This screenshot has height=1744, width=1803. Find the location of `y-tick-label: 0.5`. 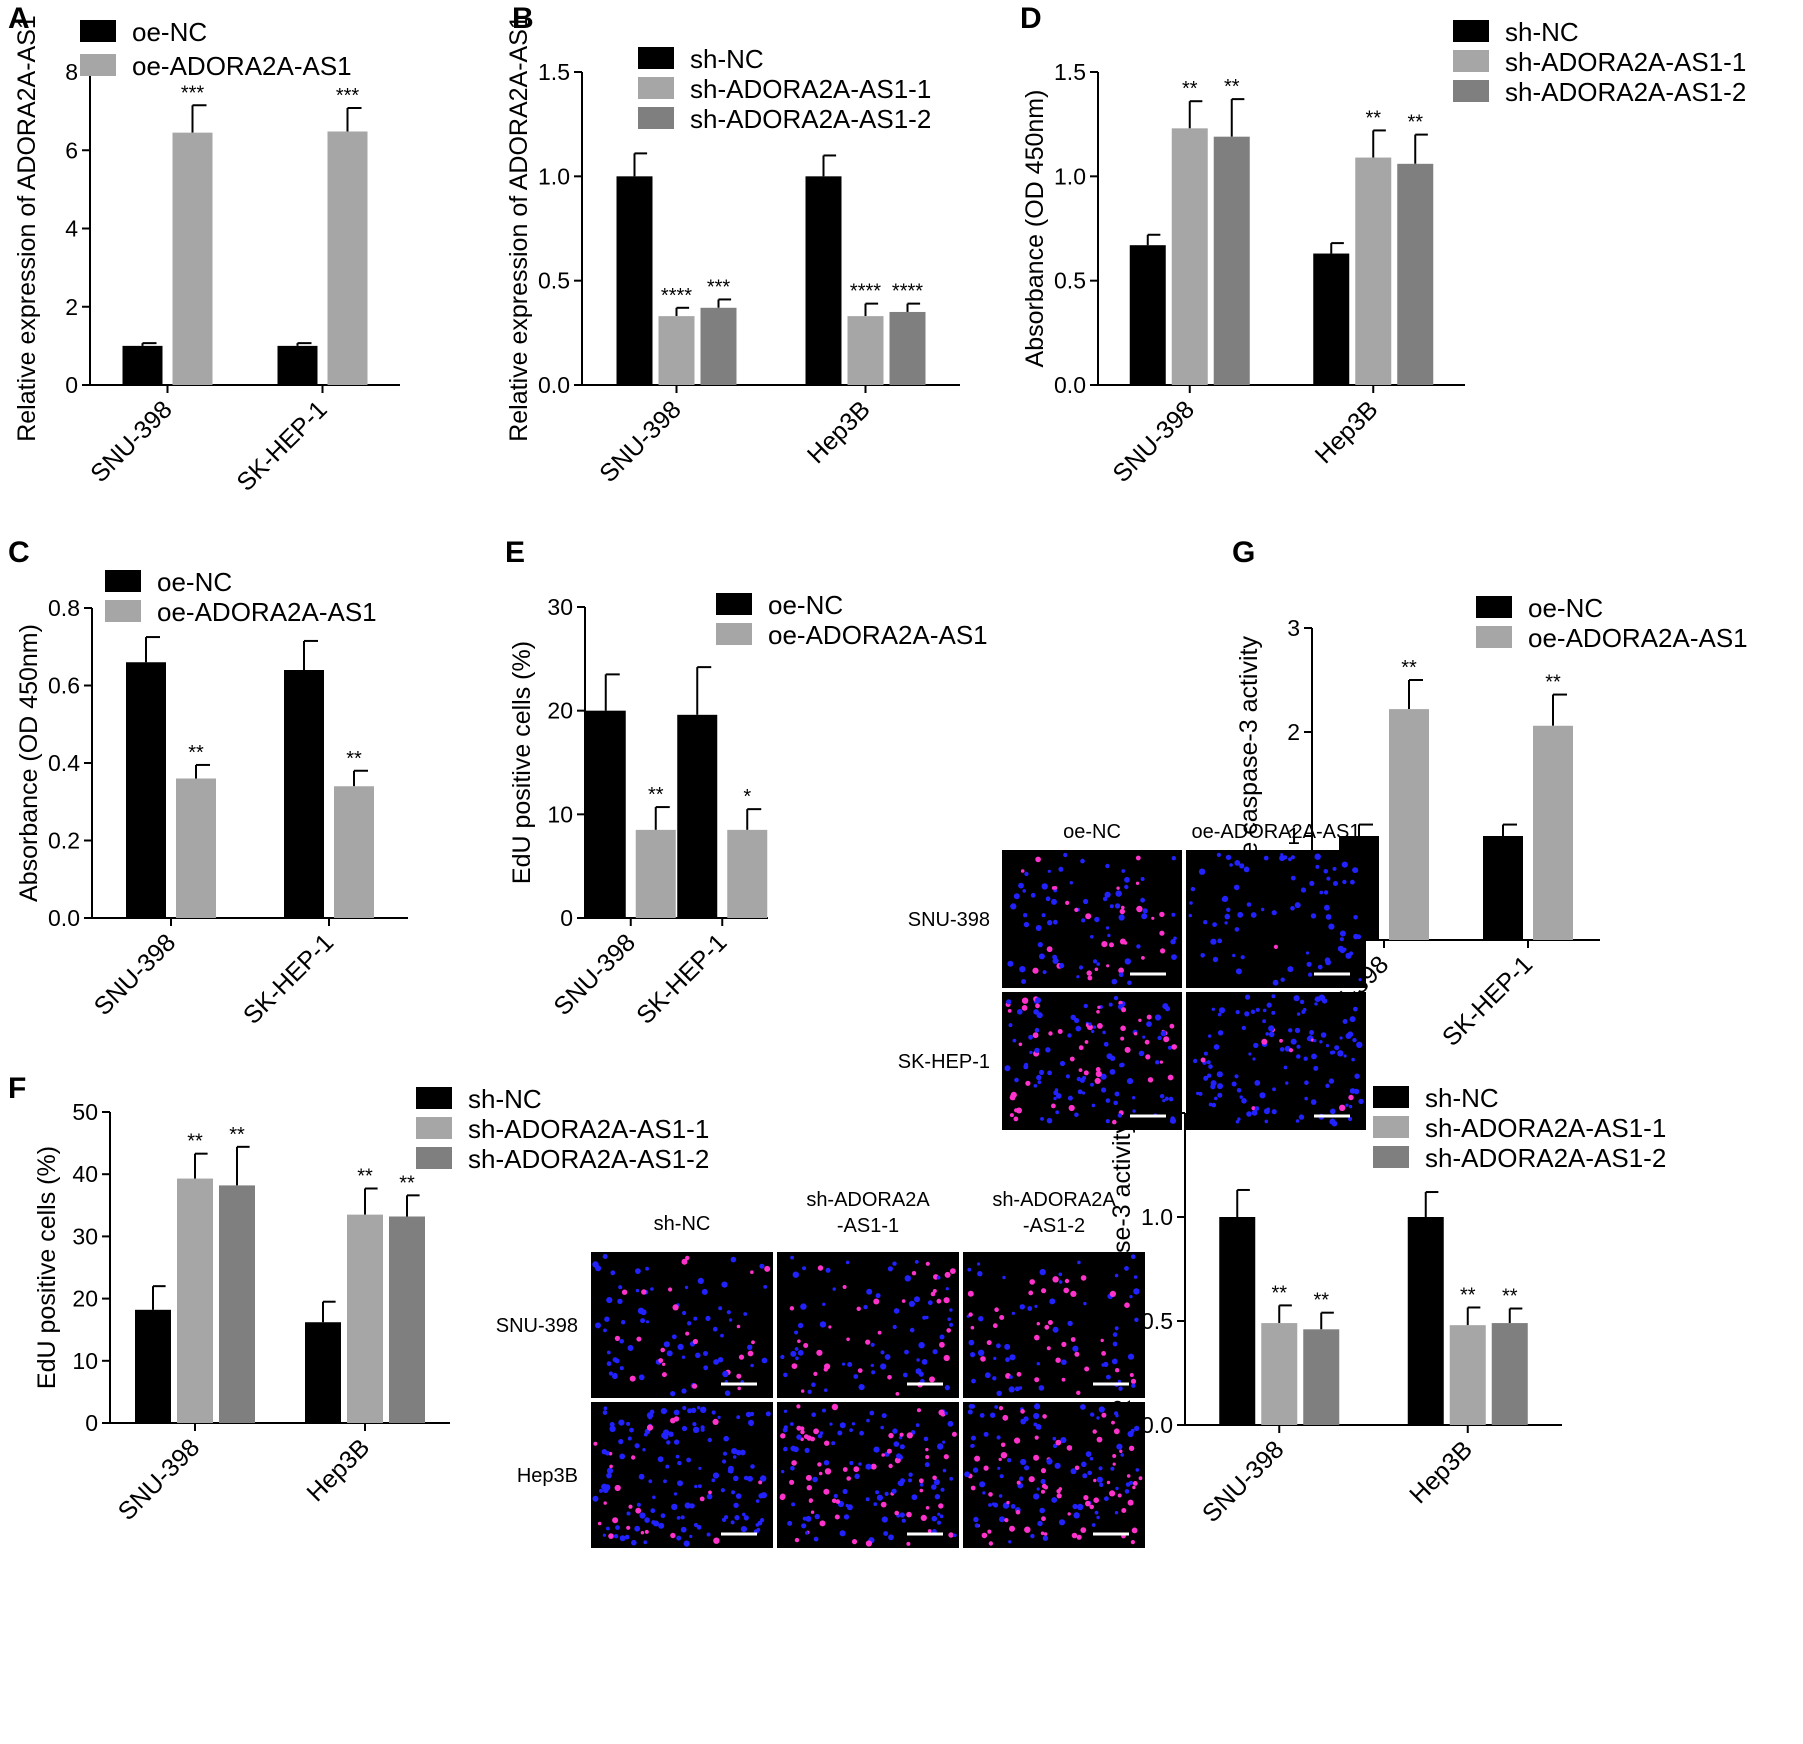

y-tick-label: 0.5 is located at coordinates (554, 281).